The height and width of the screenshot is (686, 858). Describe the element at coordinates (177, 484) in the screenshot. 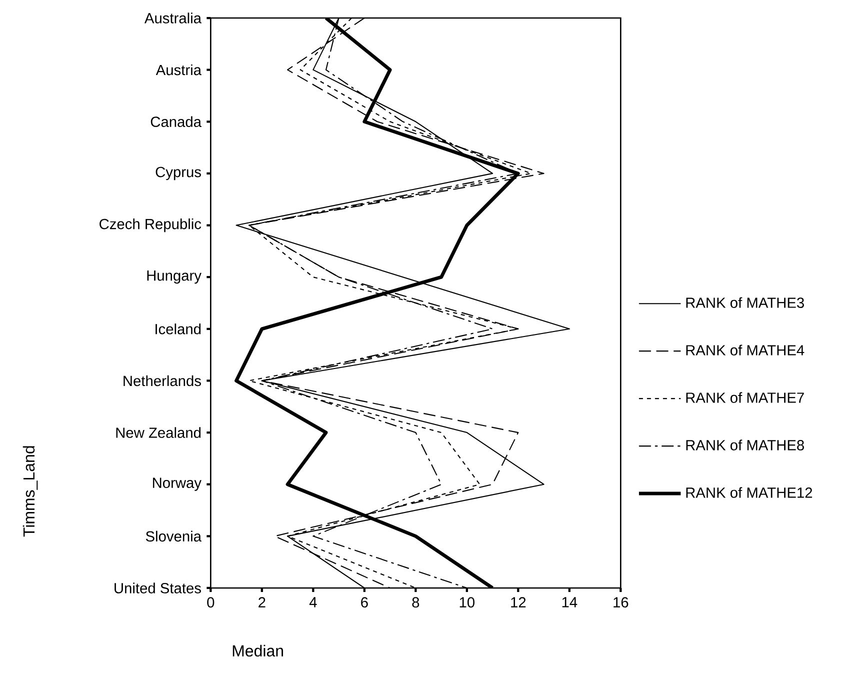

I see `y-tick-label: Norway` at that location.